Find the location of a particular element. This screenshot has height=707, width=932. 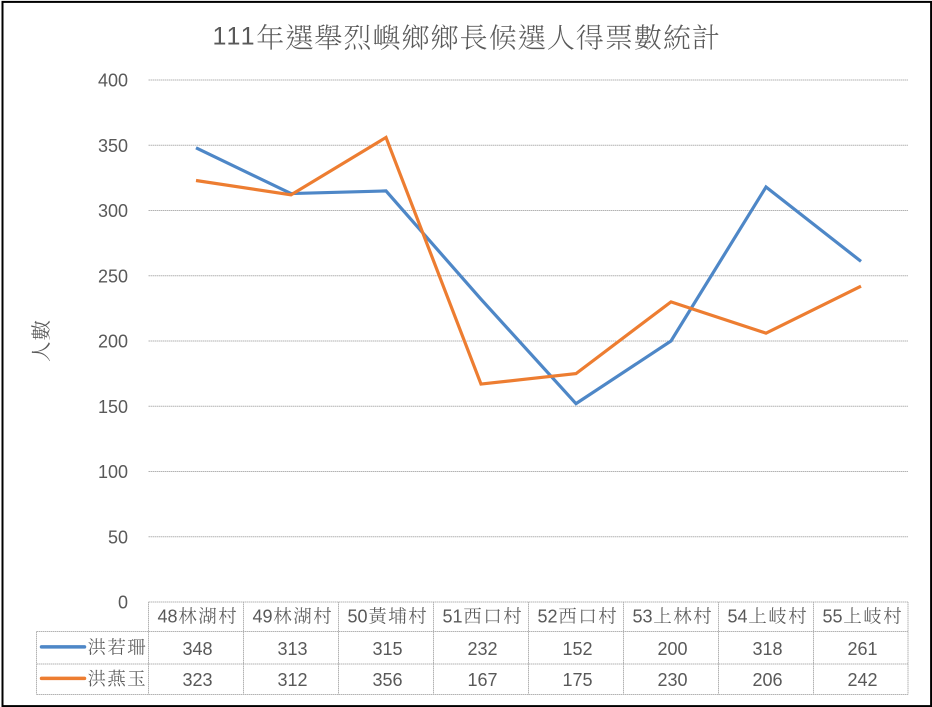

svg-text: 53 is located at coordinates (642, 617).